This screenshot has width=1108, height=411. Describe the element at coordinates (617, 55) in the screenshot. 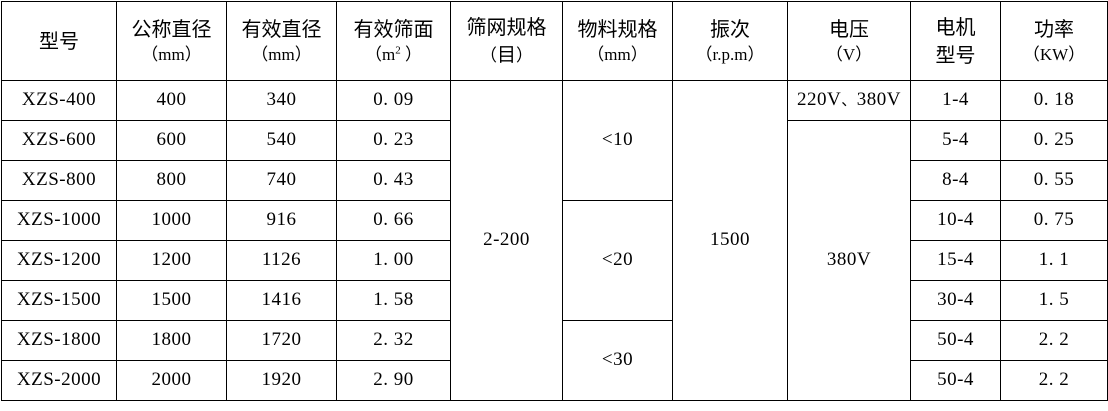

I see `header-unit-material-spec: （mm）` at that location.